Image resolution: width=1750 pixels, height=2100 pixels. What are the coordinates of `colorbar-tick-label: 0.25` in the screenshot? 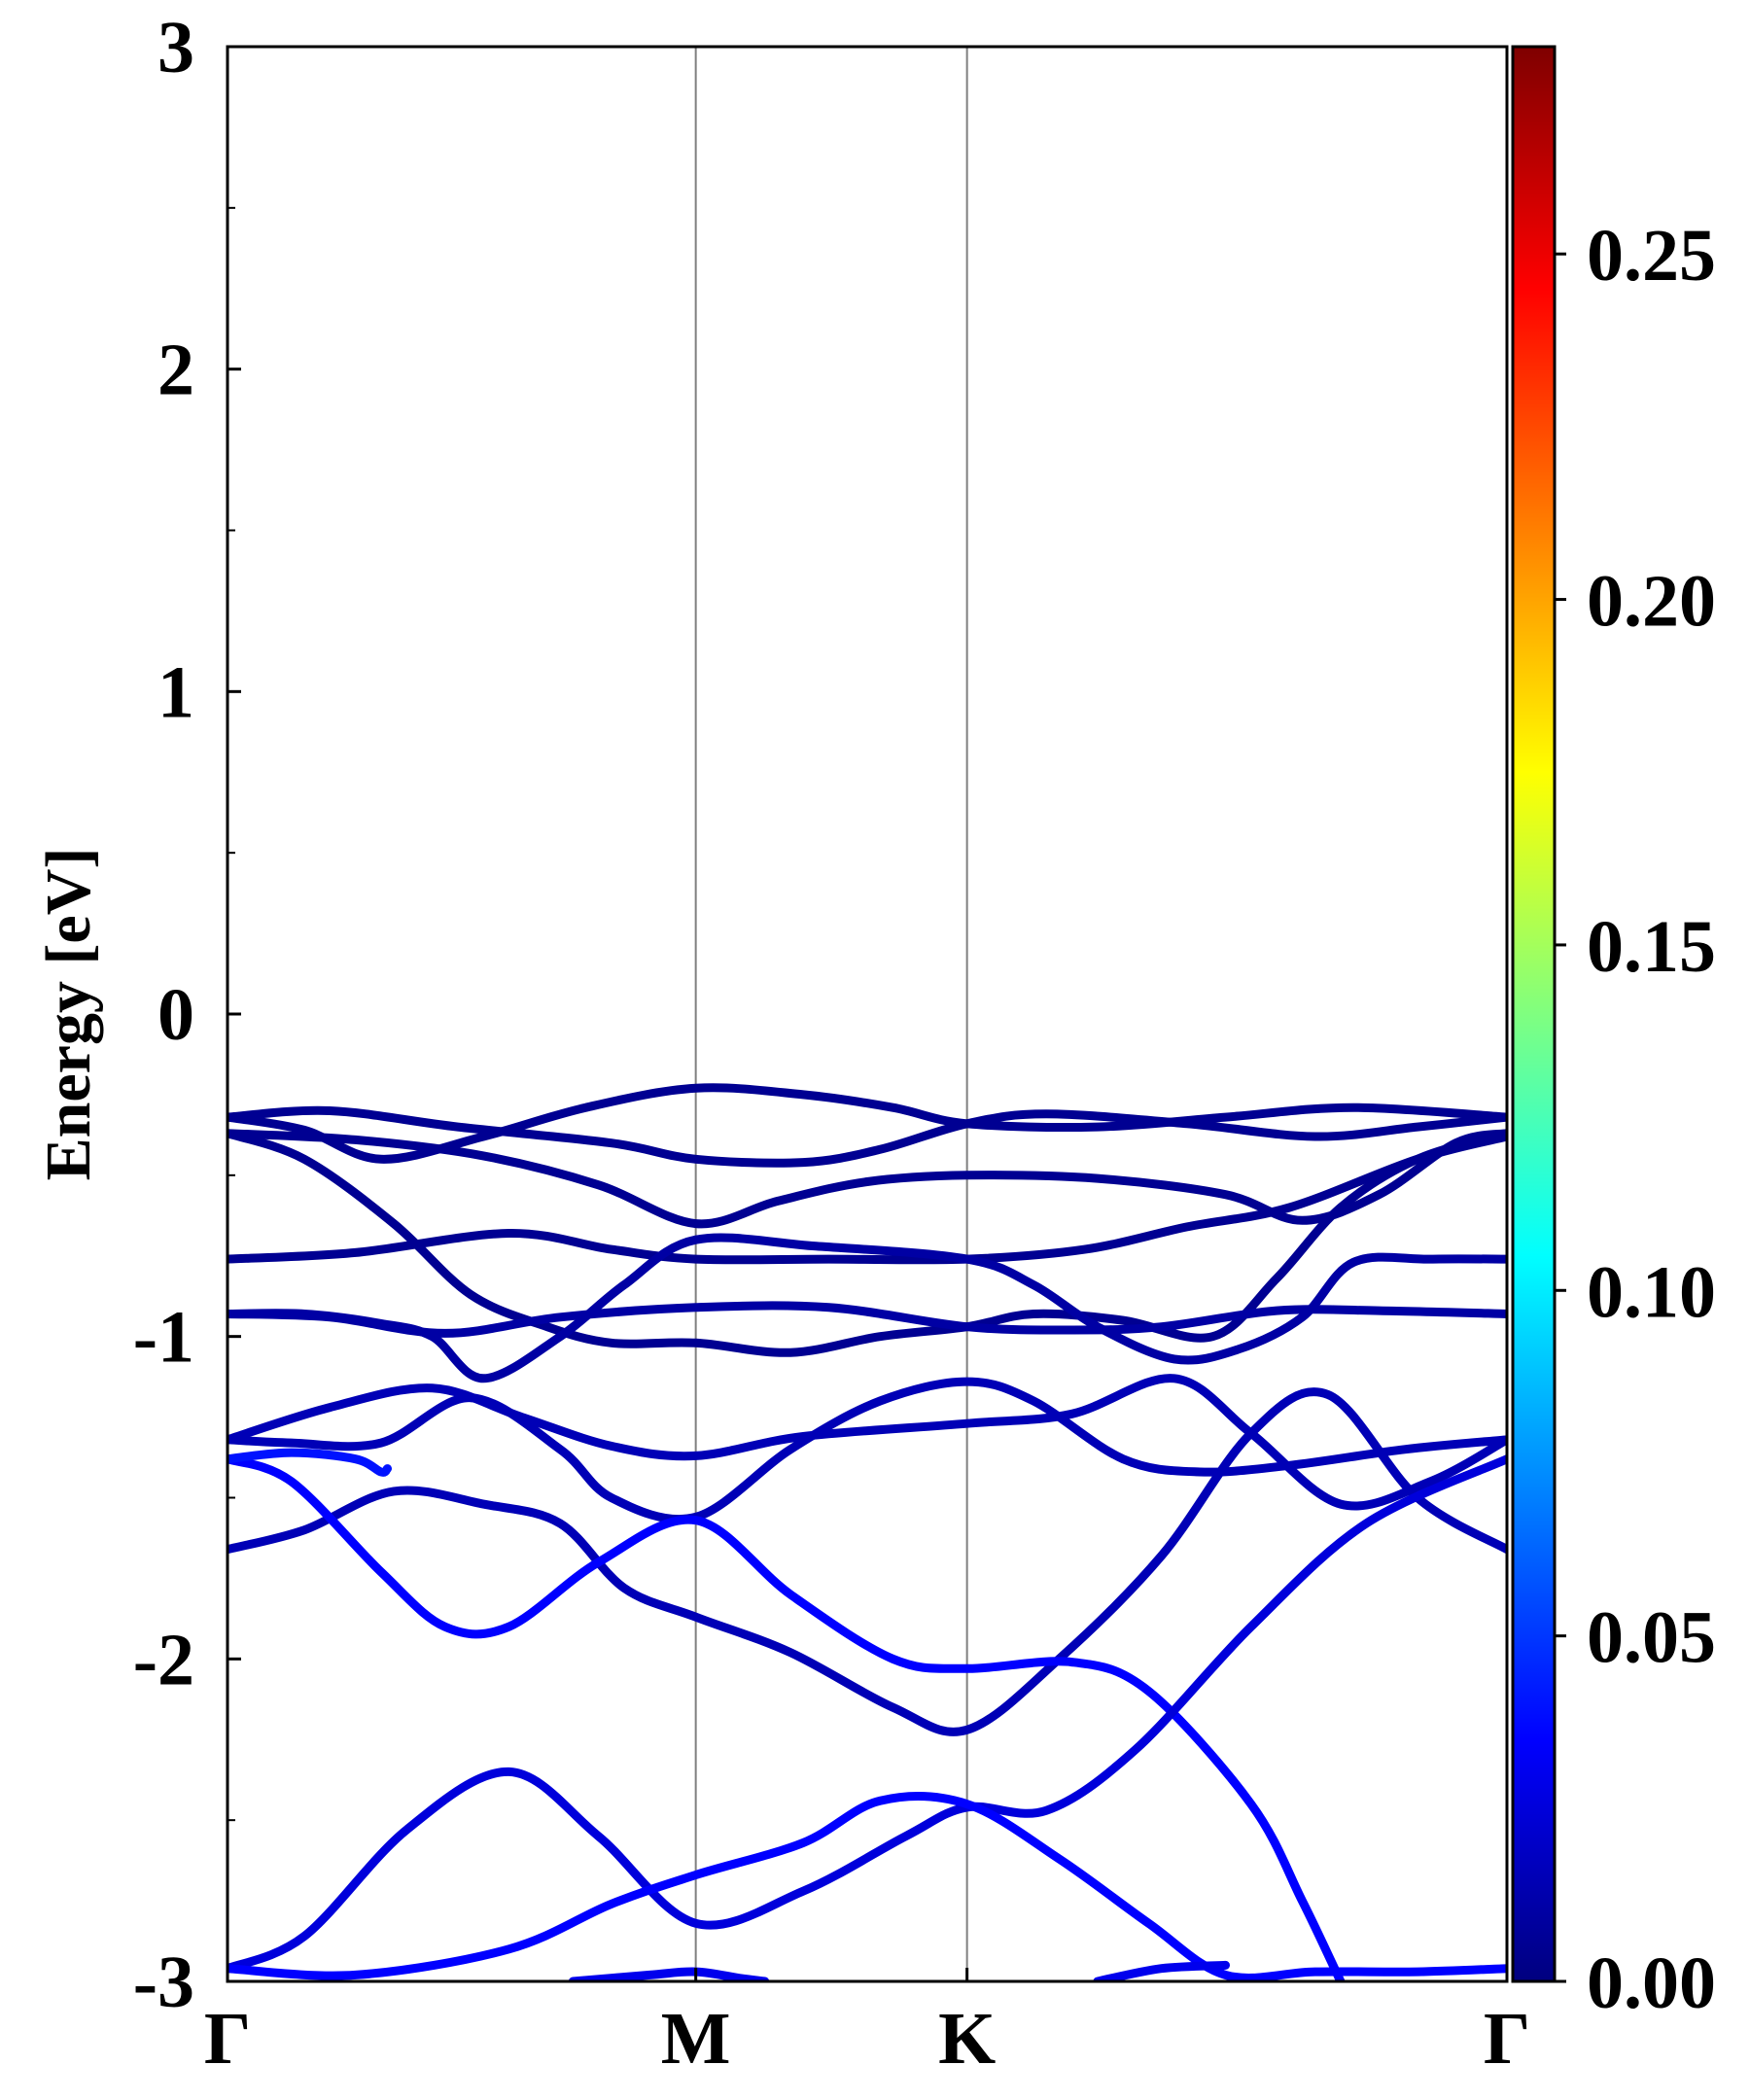 It's located at (1651, 256).